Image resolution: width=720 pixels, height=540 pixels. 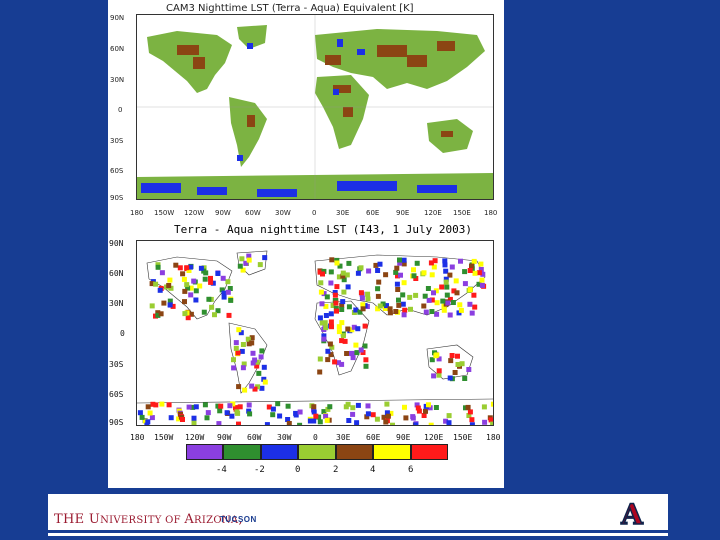 What do you see at coordinates (189, 62) in the screenshot?
I see `top-na-land` at bounding box center [189, 62].